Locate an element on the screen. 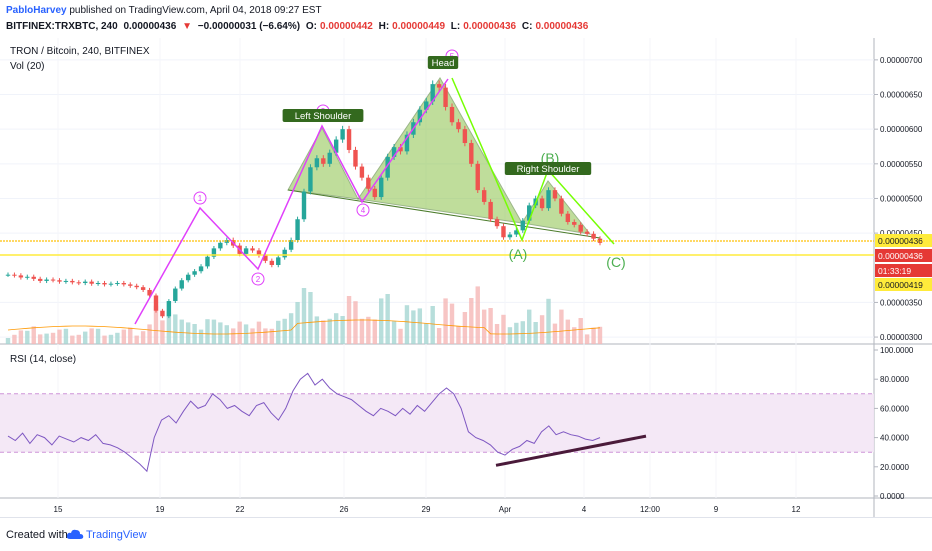 Image resolution: width=932 pixels, height=551 pixels. close-label: C: is located at coordinates (527, 26).